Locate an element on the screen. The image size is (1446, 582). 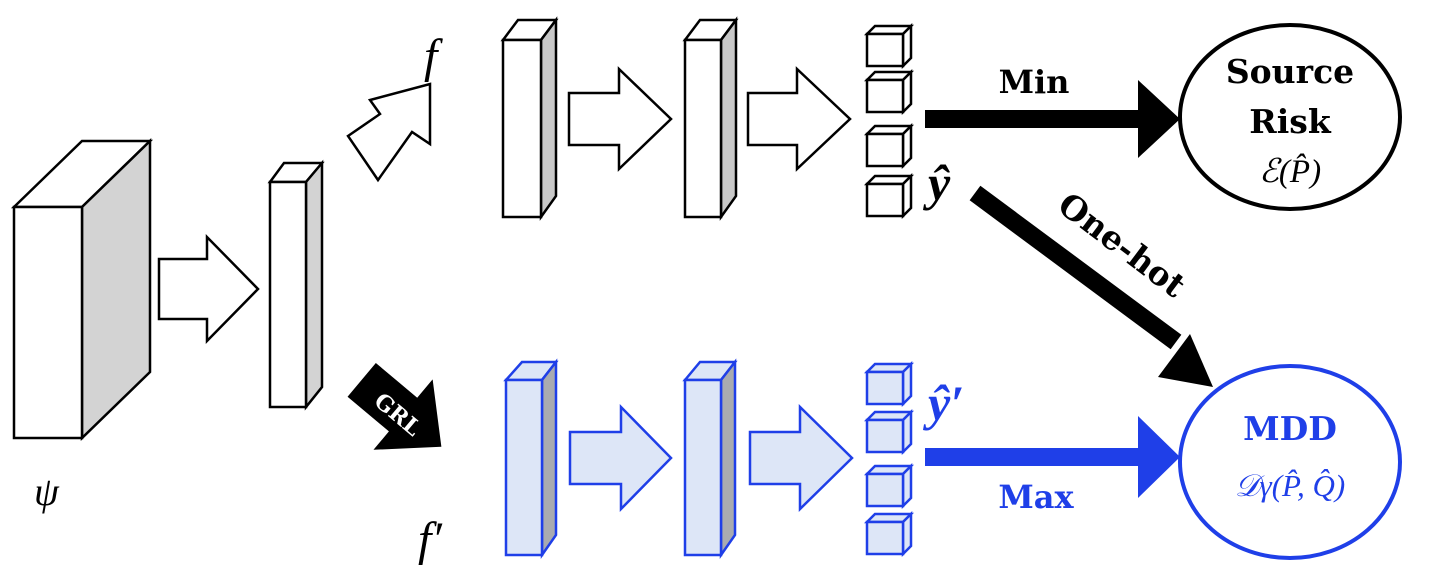
mdd-formula: 𝒟γ(P̂, Q̂) is located at coordinates (1290, 485).